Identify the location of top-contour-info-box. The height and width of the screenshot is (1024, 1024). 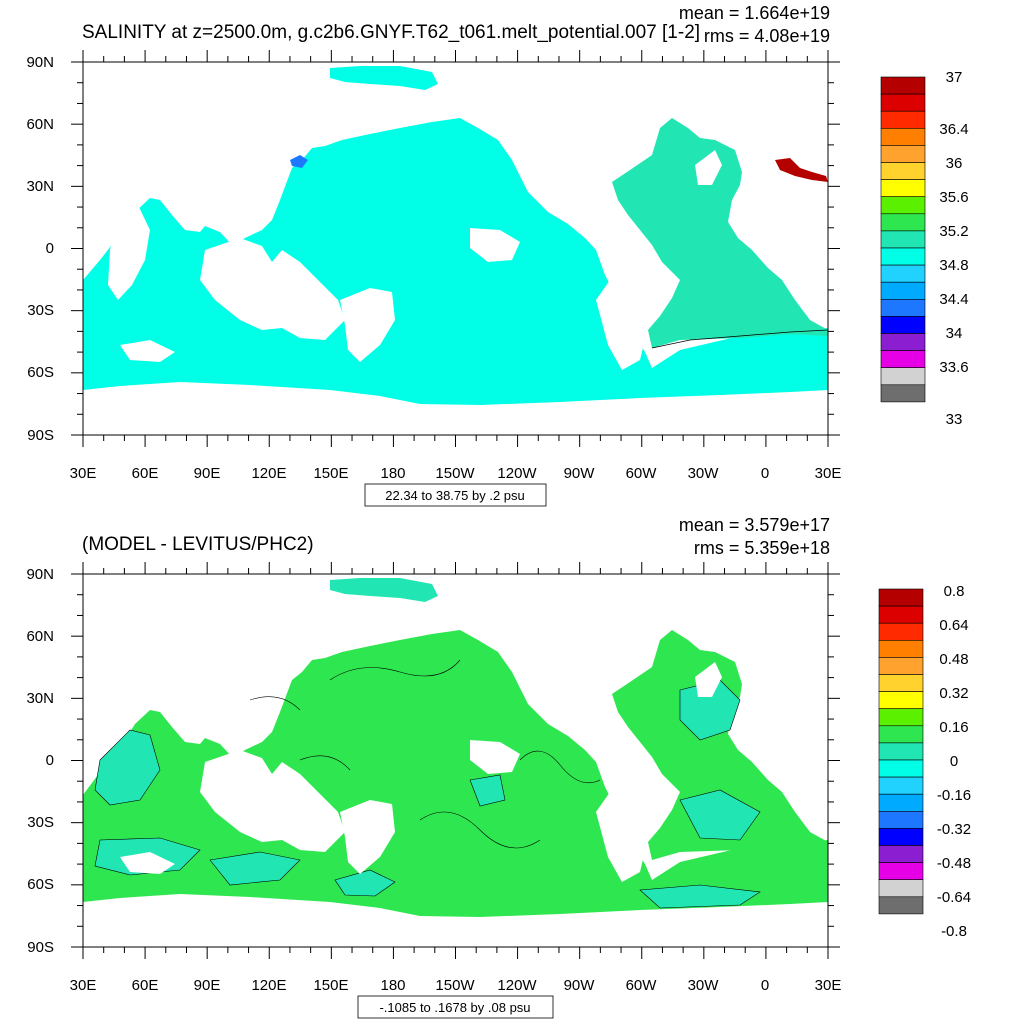
(455, 495).